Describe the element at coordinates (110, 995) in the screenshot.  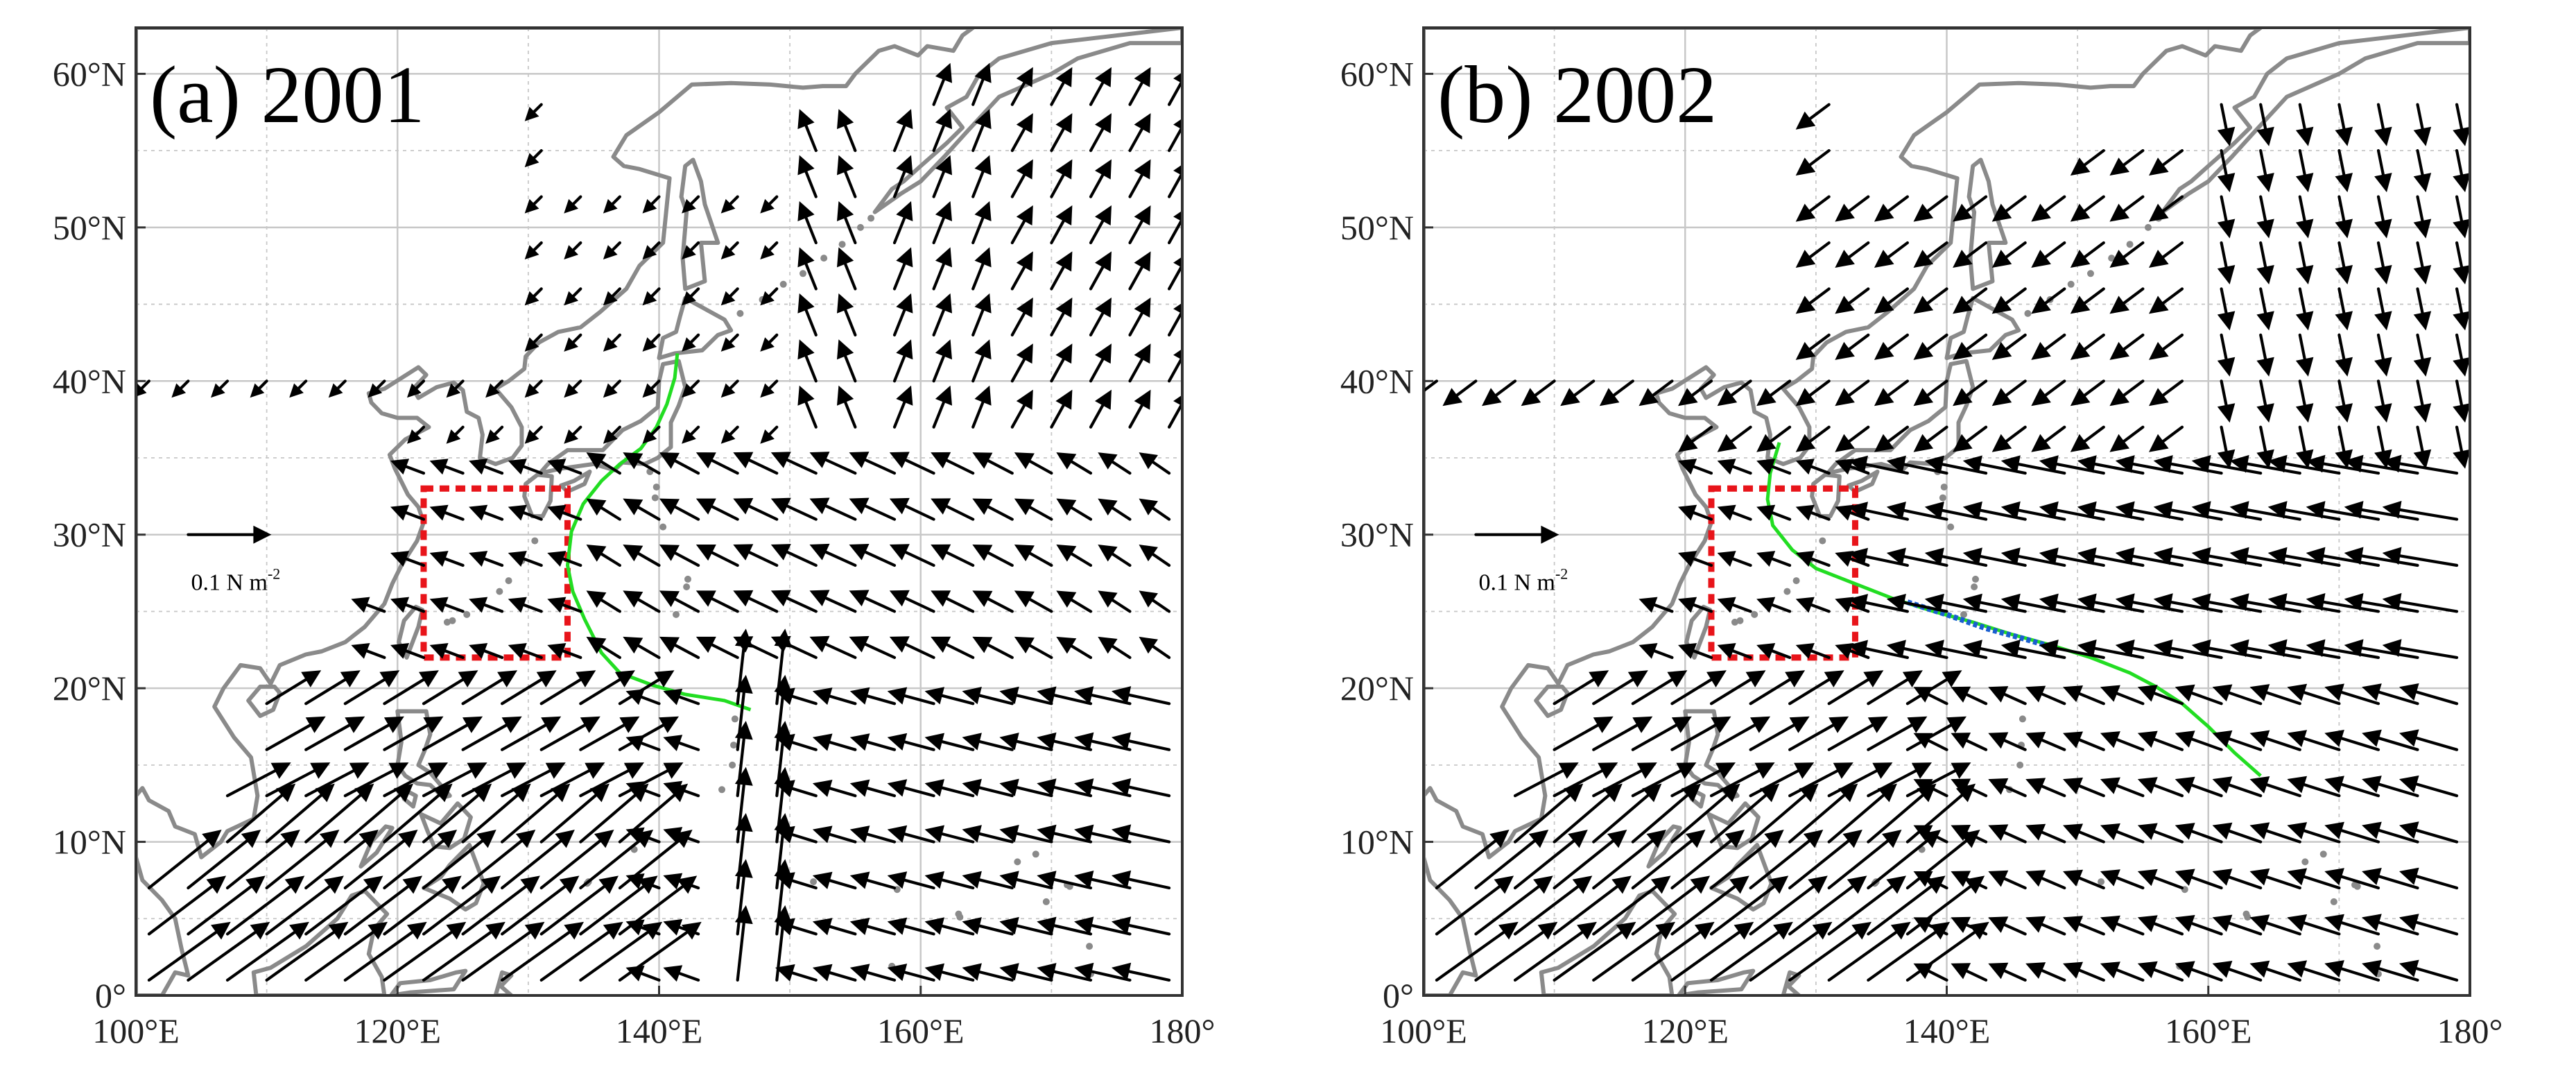
I see `y-tick-label: 0°` at that location.